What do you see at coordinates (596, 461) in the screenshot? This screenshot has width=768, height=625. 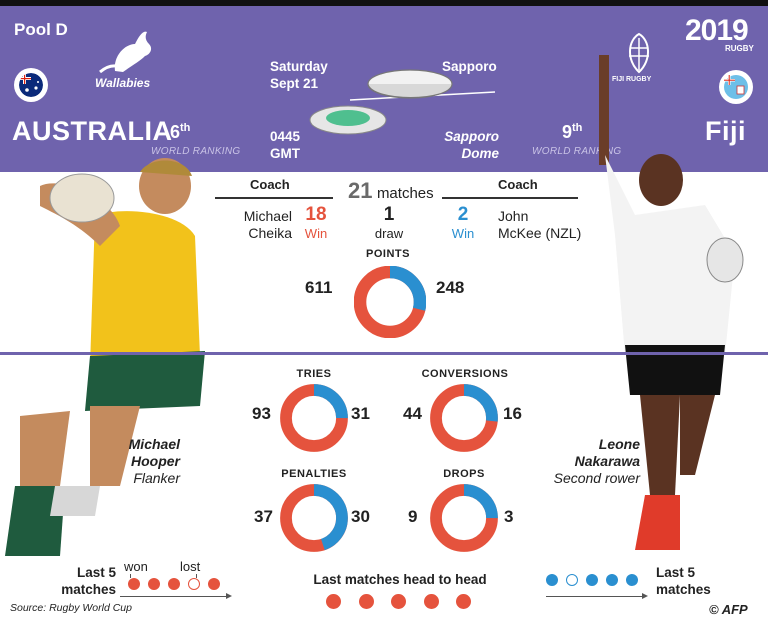 I see `away-player-caption: Leone Nakarawa Second rower` at bounding box center [596, 461].